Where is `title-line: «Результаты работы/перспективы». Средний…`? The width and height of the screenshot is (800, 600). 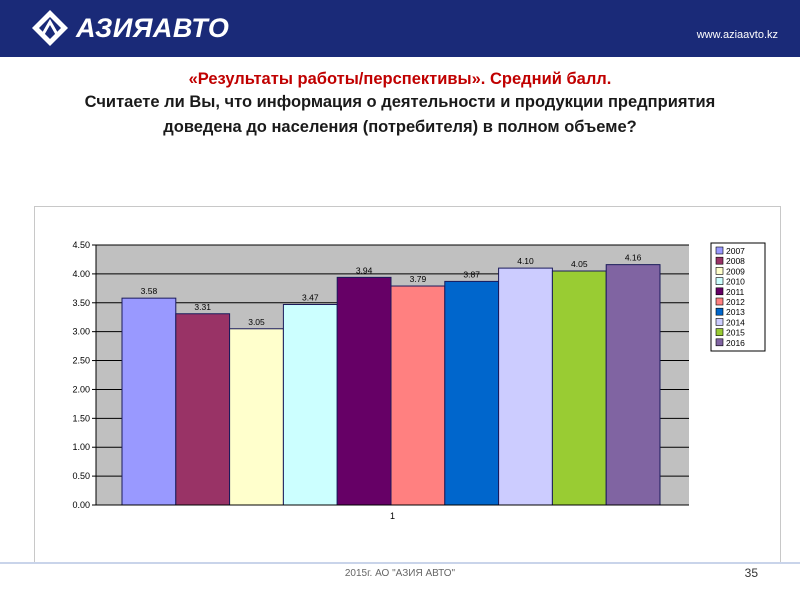
title-line: «Результаты работы/перспективы». Средний… is located at coordinates (400, 79).